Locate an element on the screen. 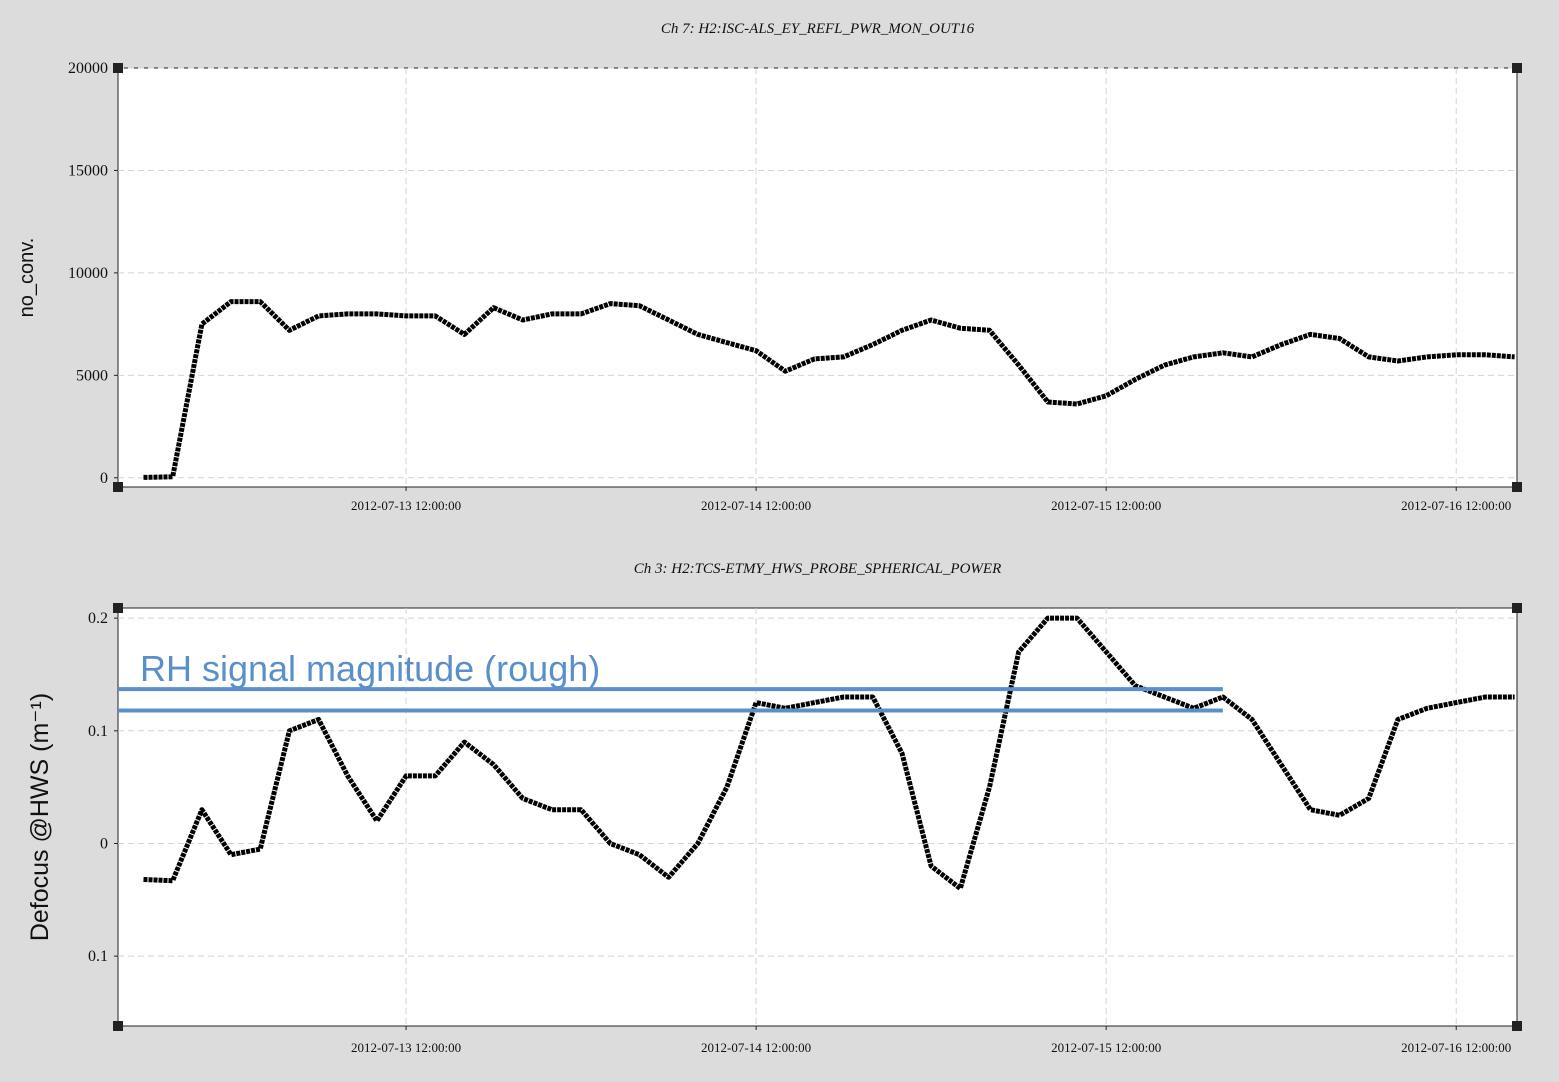 The height and width of the screenshot is (1082, 1559). y-tick-label: 5000 is located at coordinates (92, 375).